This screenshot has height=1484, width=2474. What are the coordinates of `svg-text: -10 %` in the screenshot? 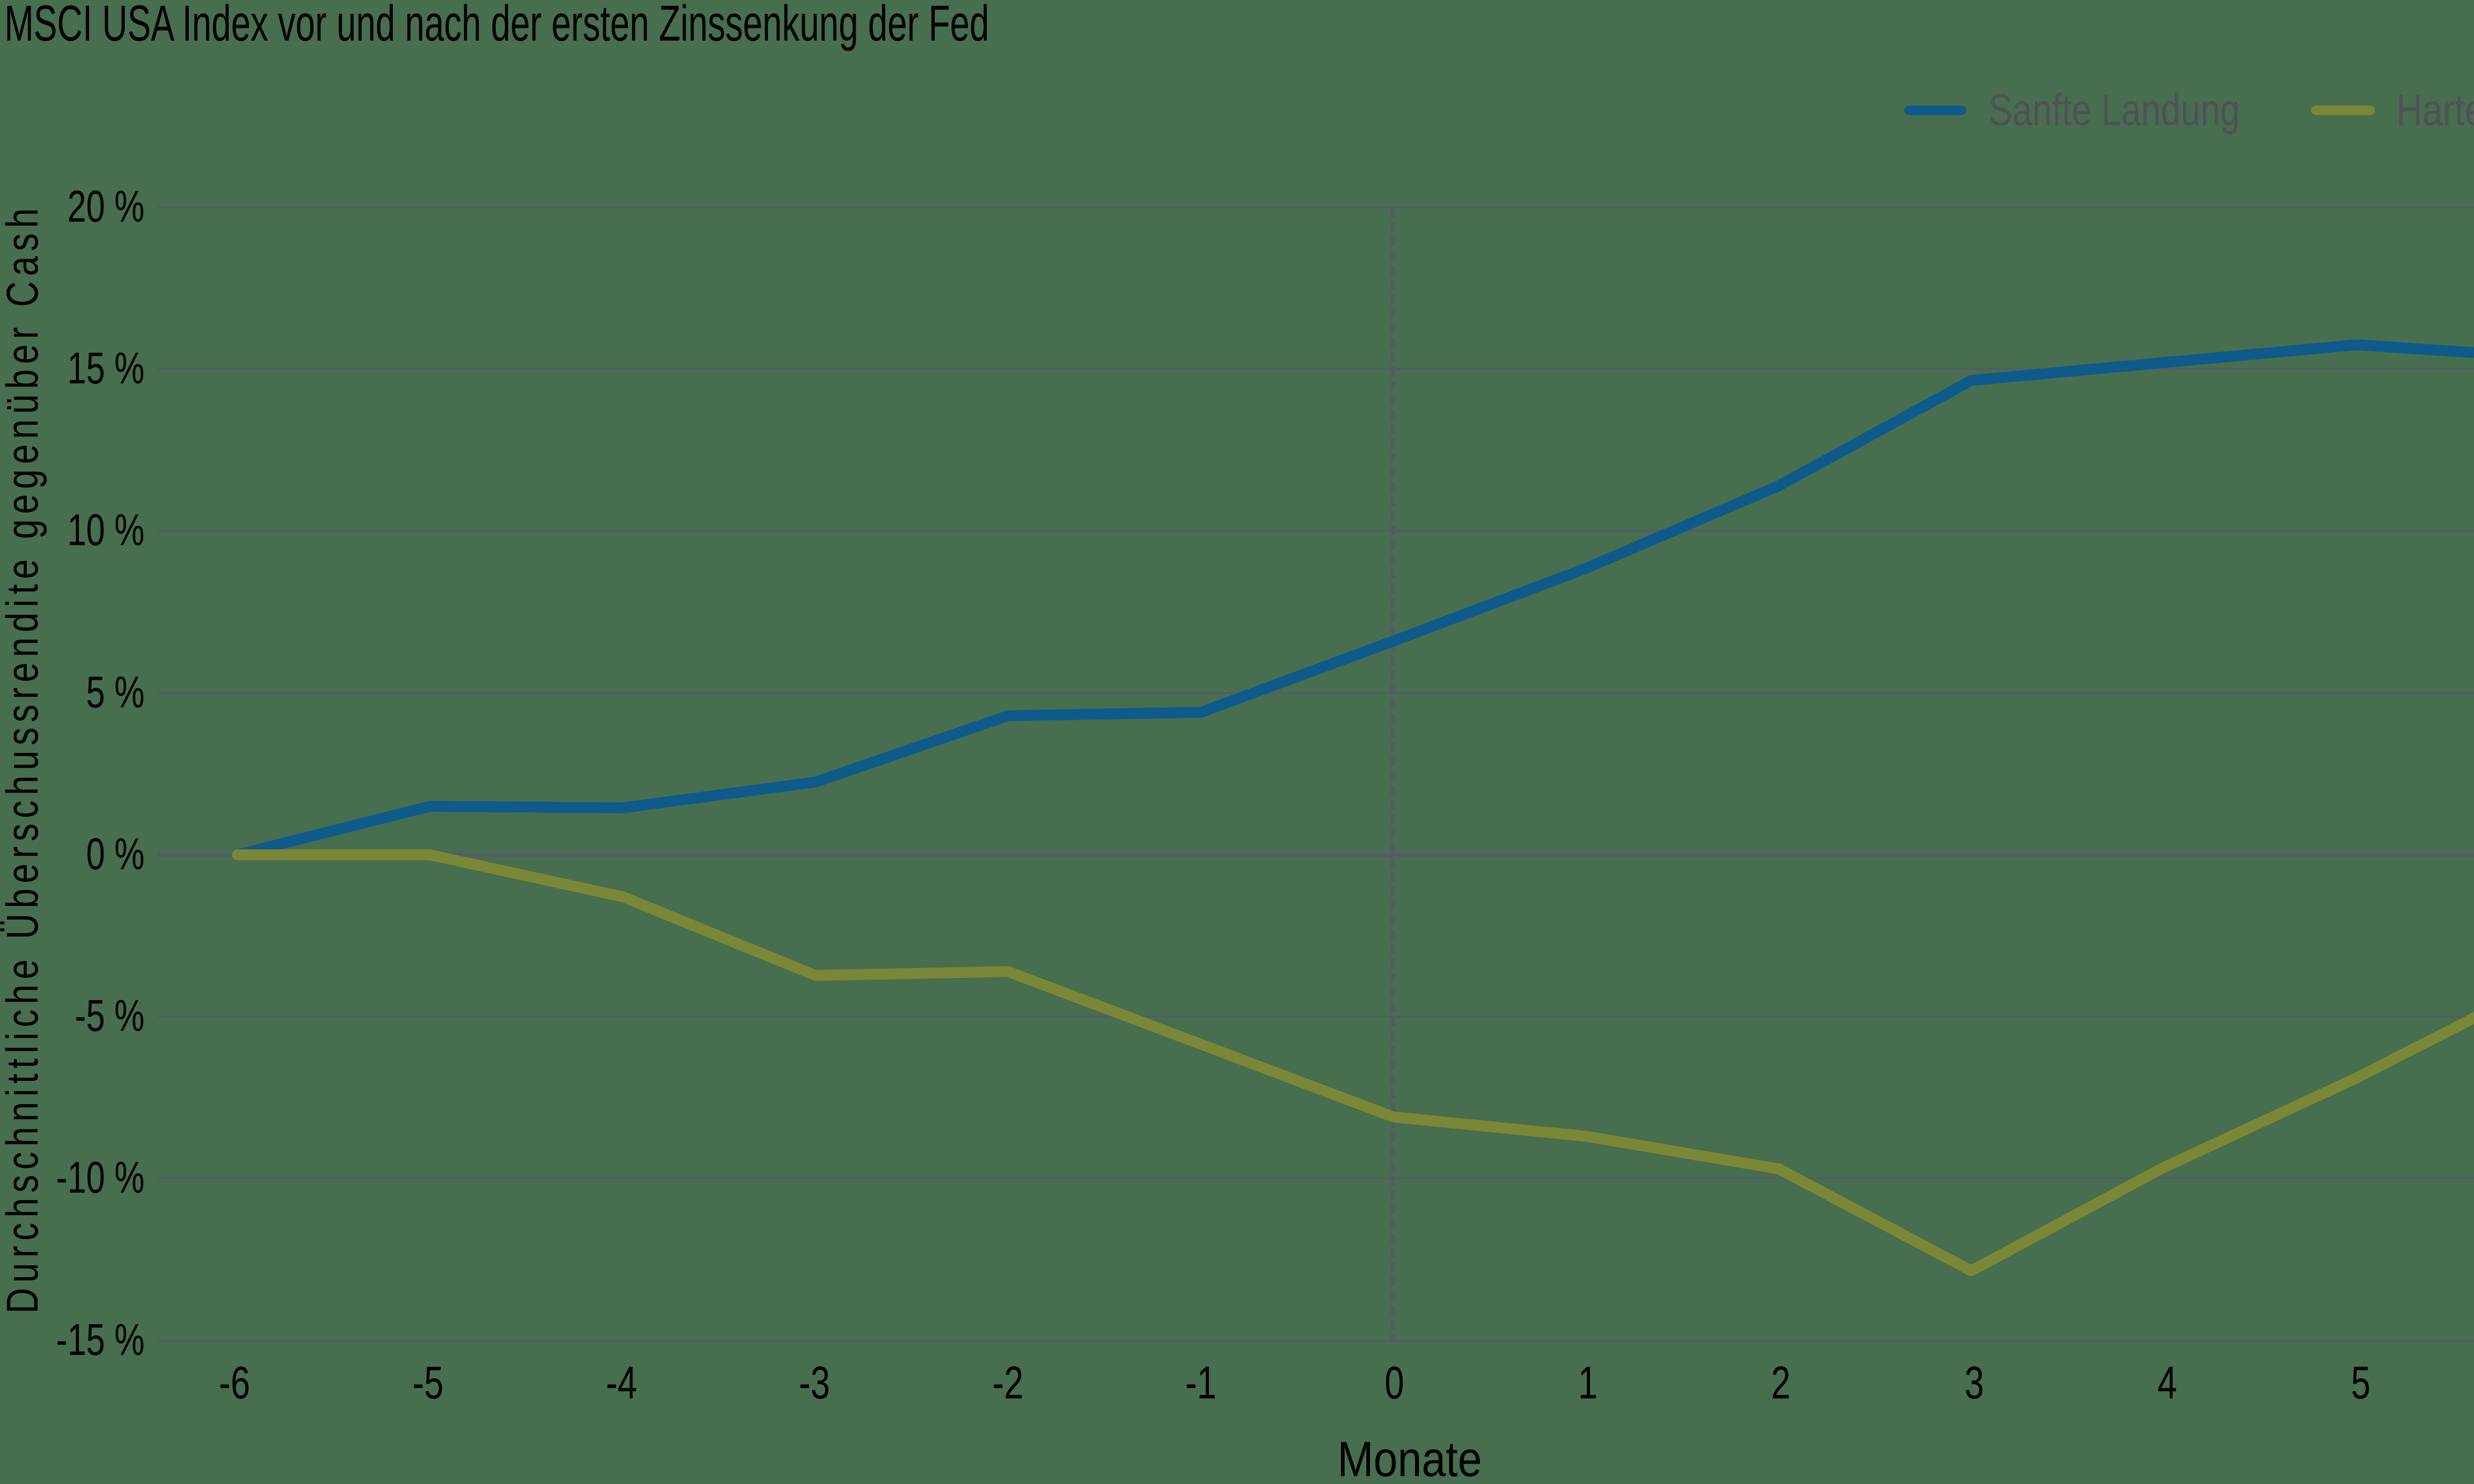 It's located at (100, 1177).